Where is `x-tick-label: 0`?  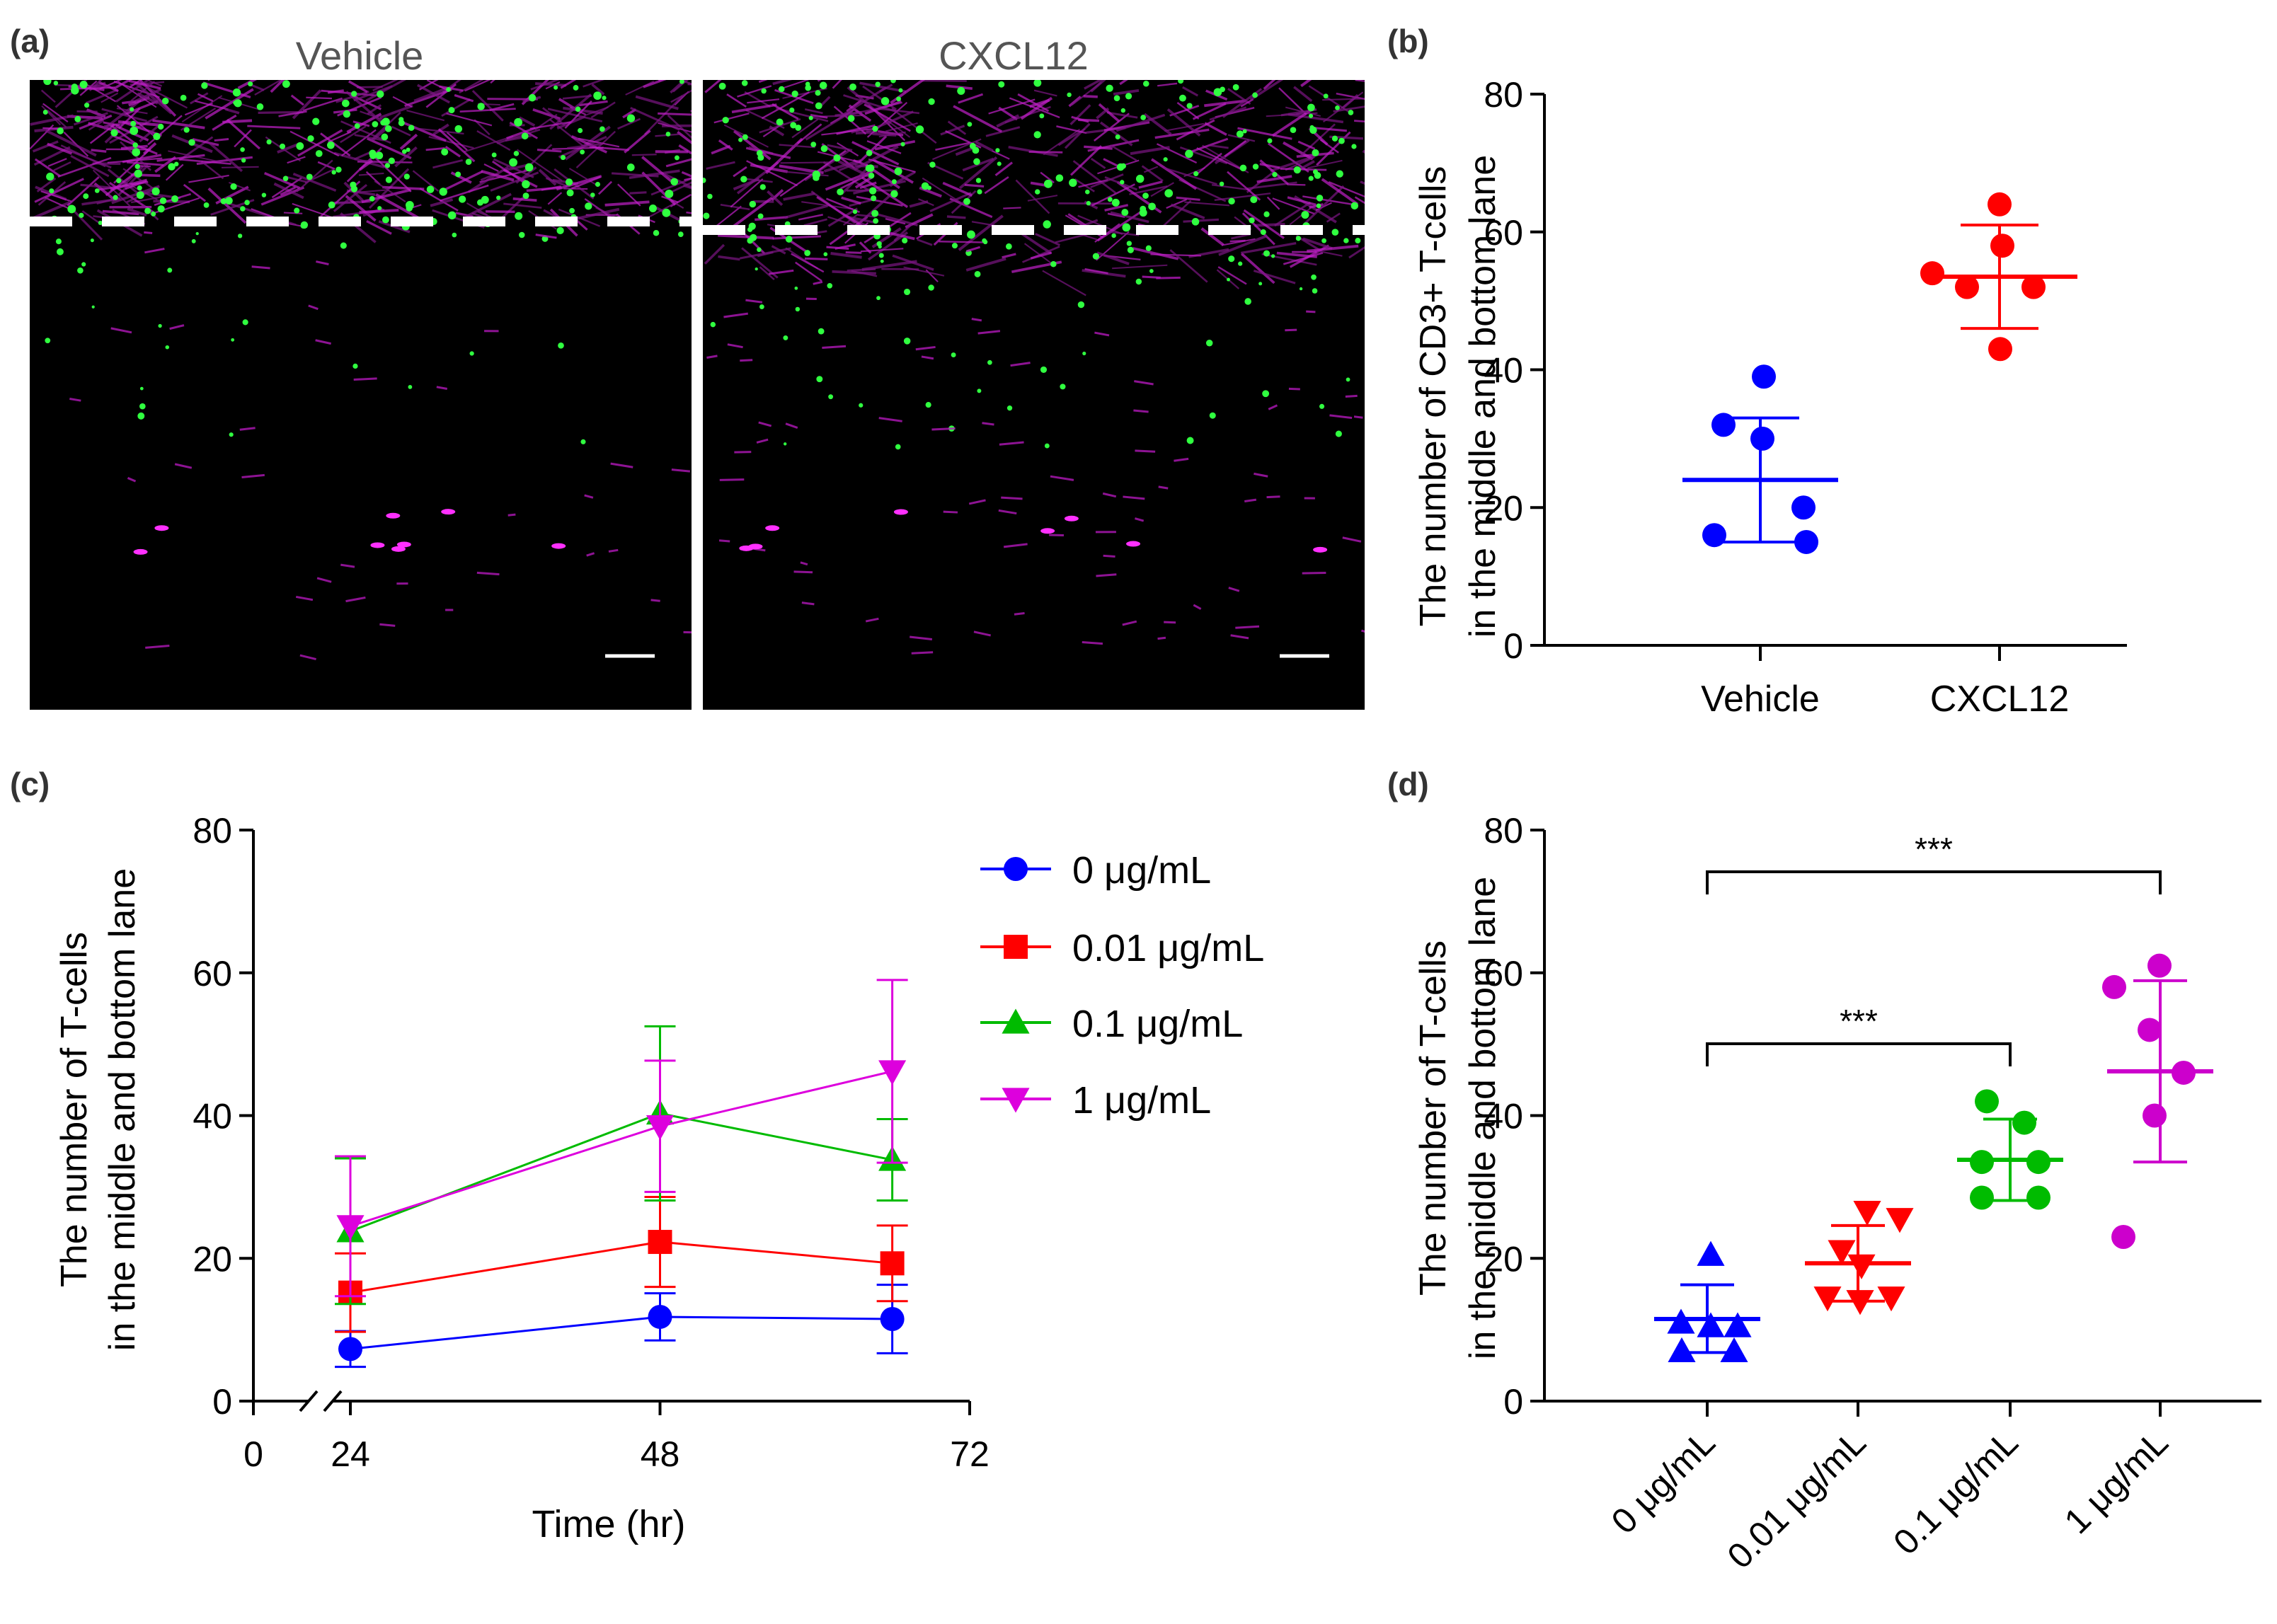 x-tick-label: 0 is located at coordinates (253, 1454).